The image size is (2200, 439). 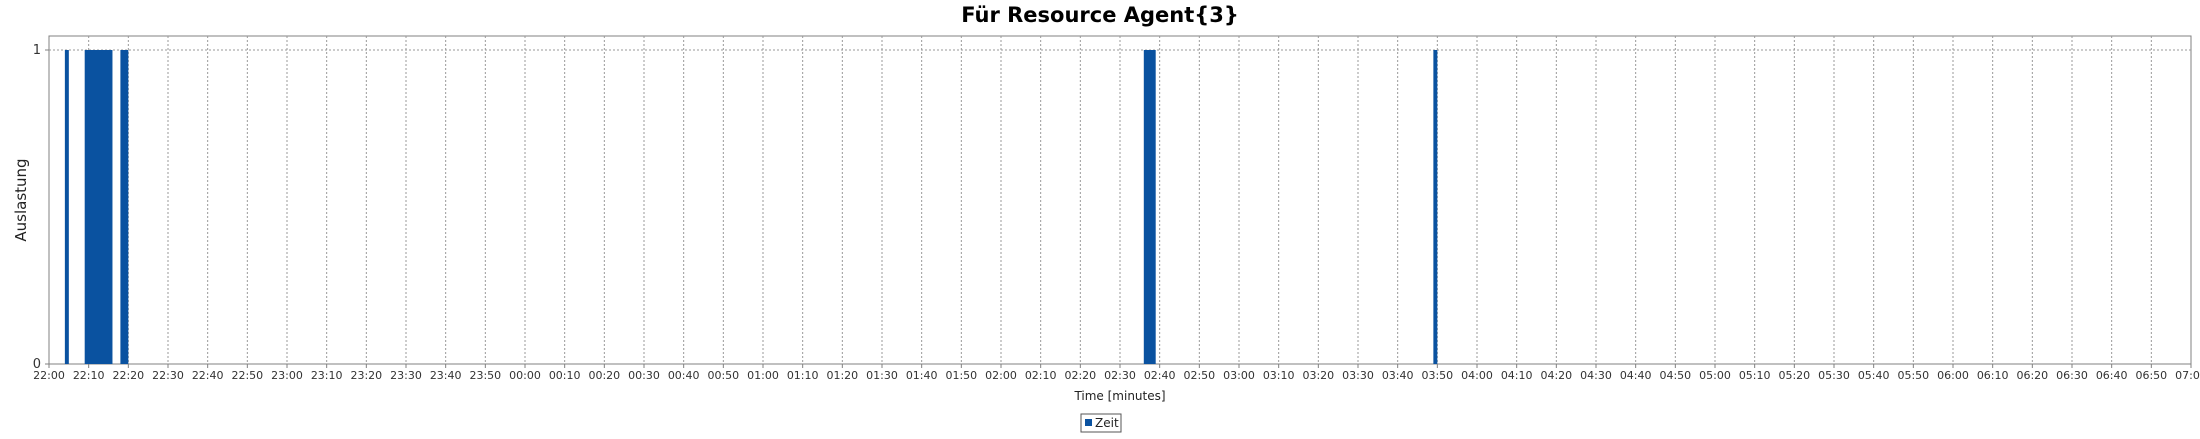 I want to click on x-tick-label: 23:10, so click(x=327, y=375).